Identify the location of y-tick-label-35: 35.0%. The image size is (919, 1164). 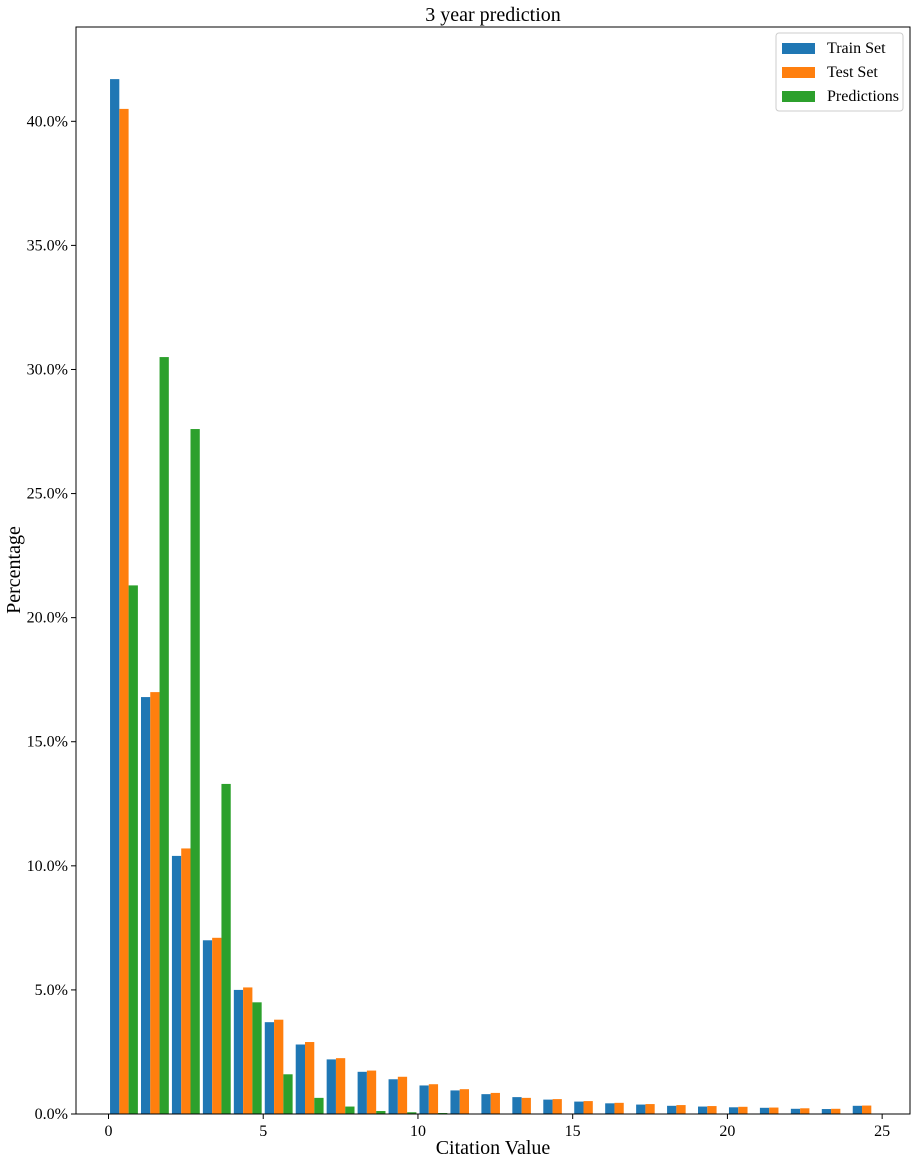
(47, 245).